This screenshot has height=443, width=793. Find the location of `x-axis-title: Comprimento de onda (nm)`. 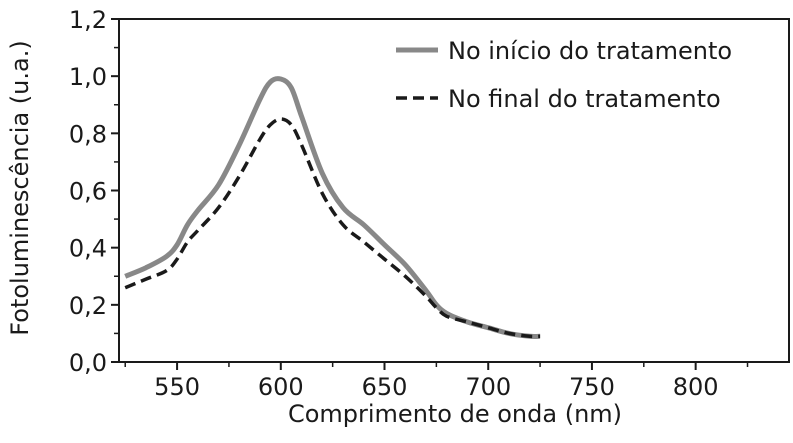

x-axis-title: Comprimento de onda (nm) is located at coordinates (455, 414).